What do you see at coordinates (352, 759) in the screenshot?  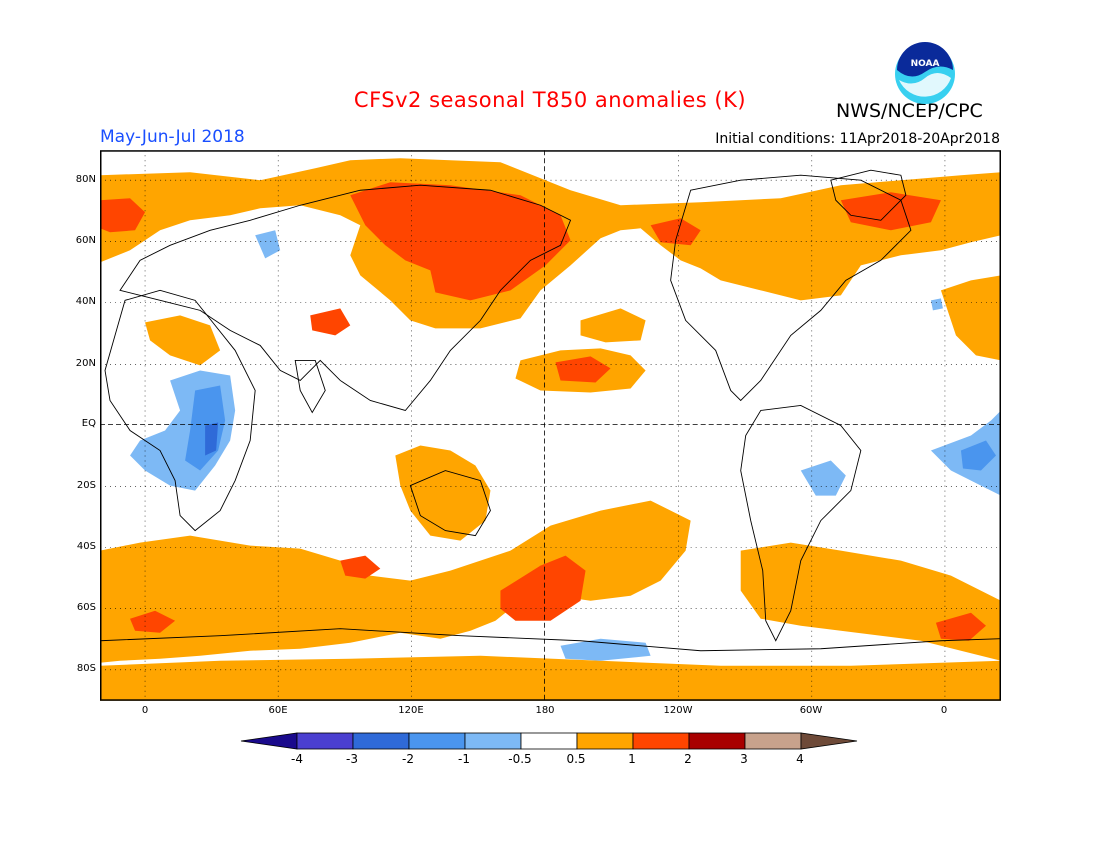 I see `cb-label-minus3: -3` at bounding box center [352, 759].